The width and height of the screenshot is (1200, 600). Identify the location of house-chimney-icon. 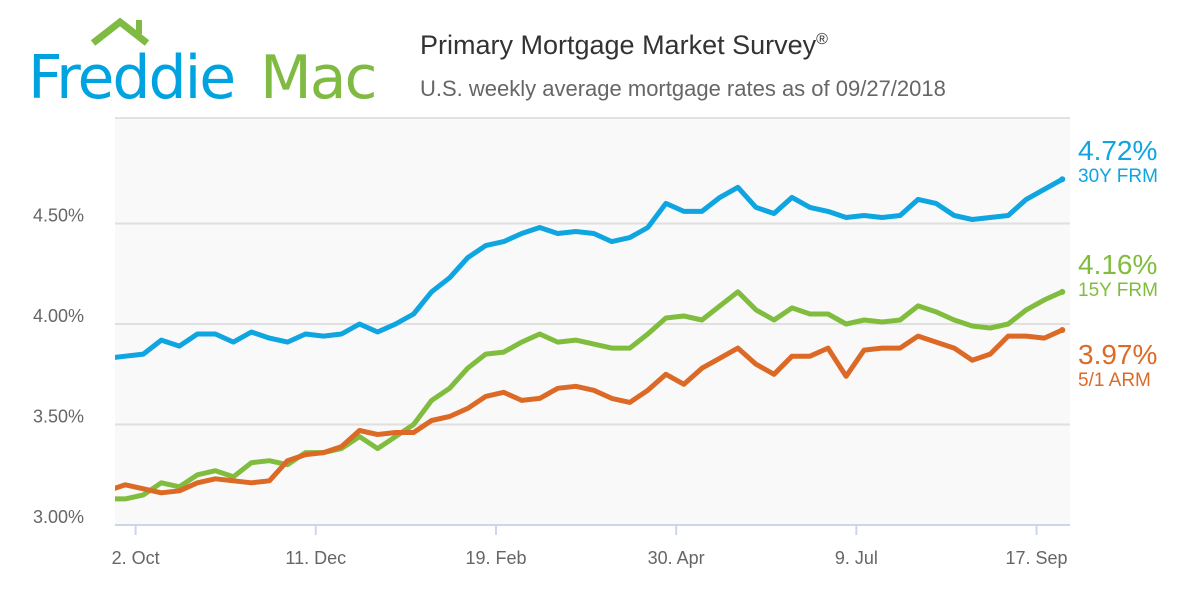
(139, 27).